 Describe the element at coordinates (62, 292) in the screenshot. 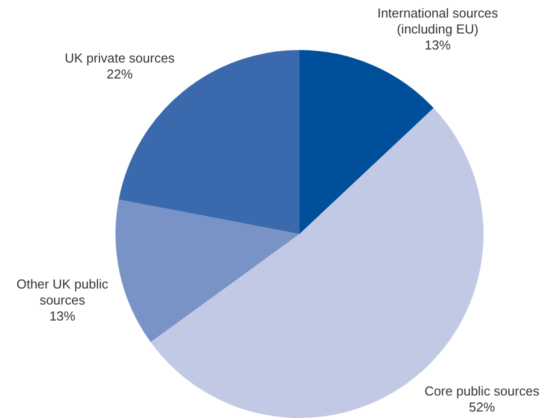

I see `slice-label: Other UK public sources` at that location.